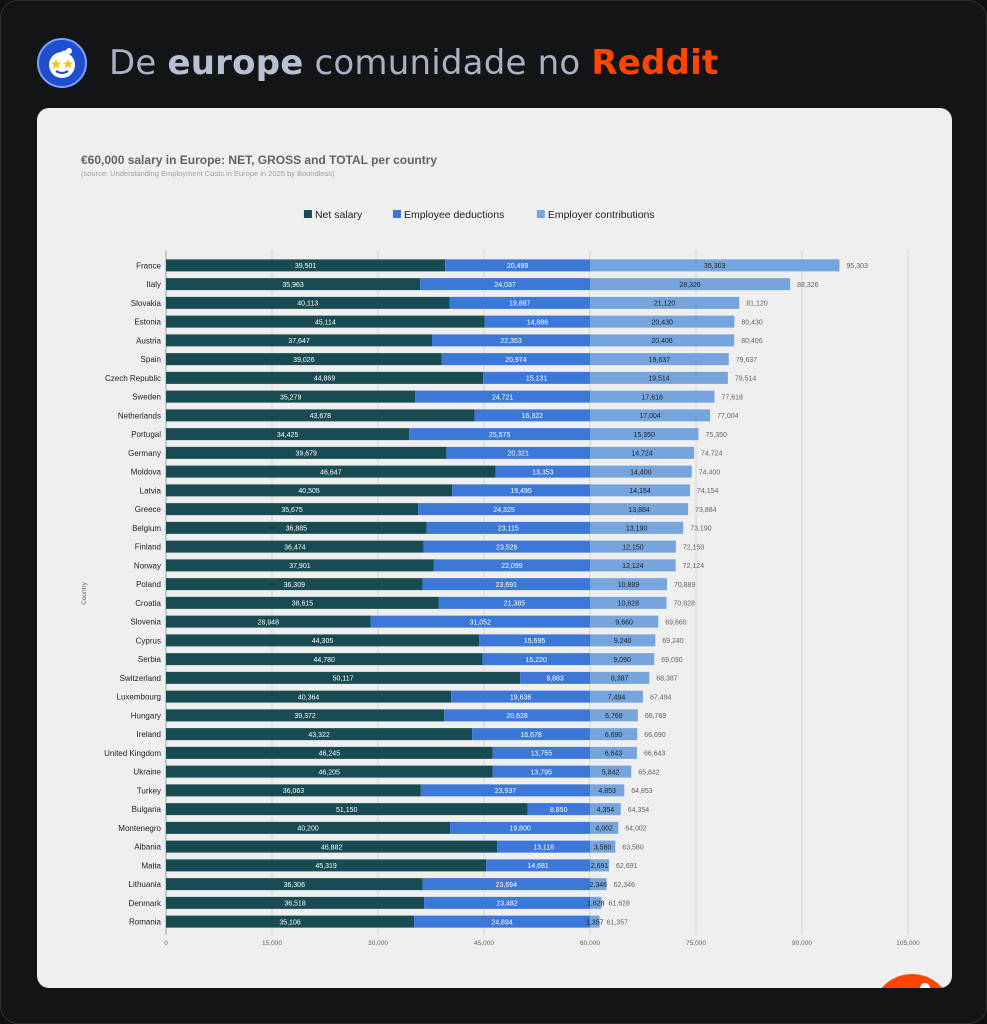 Image resolution: width=987 pixels, height=1024 pixels. What do you see at coordinates (639, 810) in the screenshot?
I see `total-value-label: 64,354` at bounding box center [639, 810].